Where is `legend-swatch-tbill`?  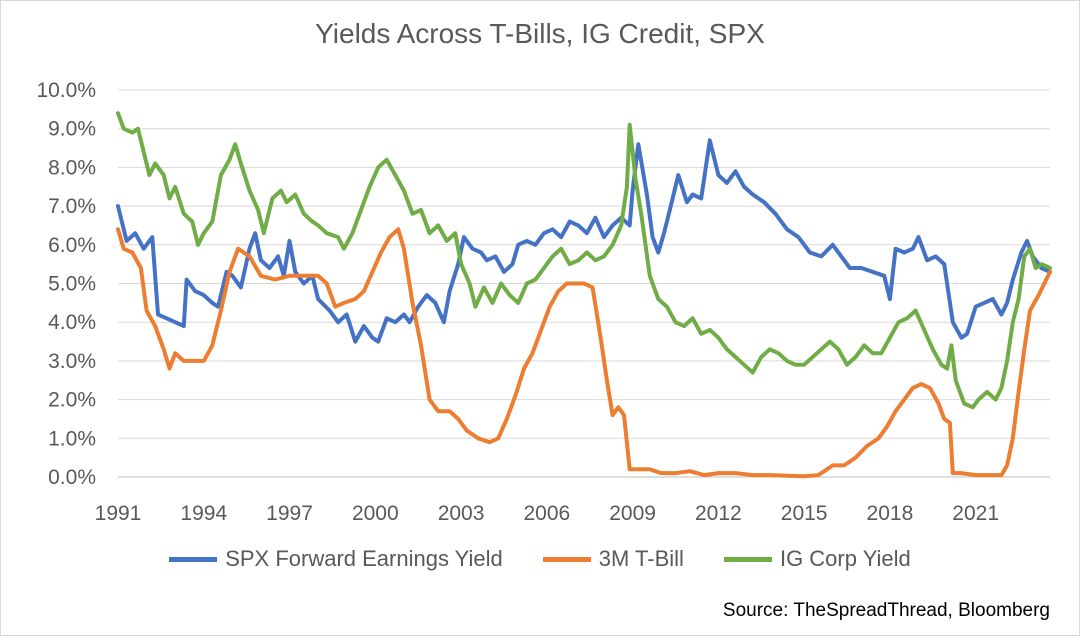 legend-swatch-tbill is located at coordinates (566, 559).